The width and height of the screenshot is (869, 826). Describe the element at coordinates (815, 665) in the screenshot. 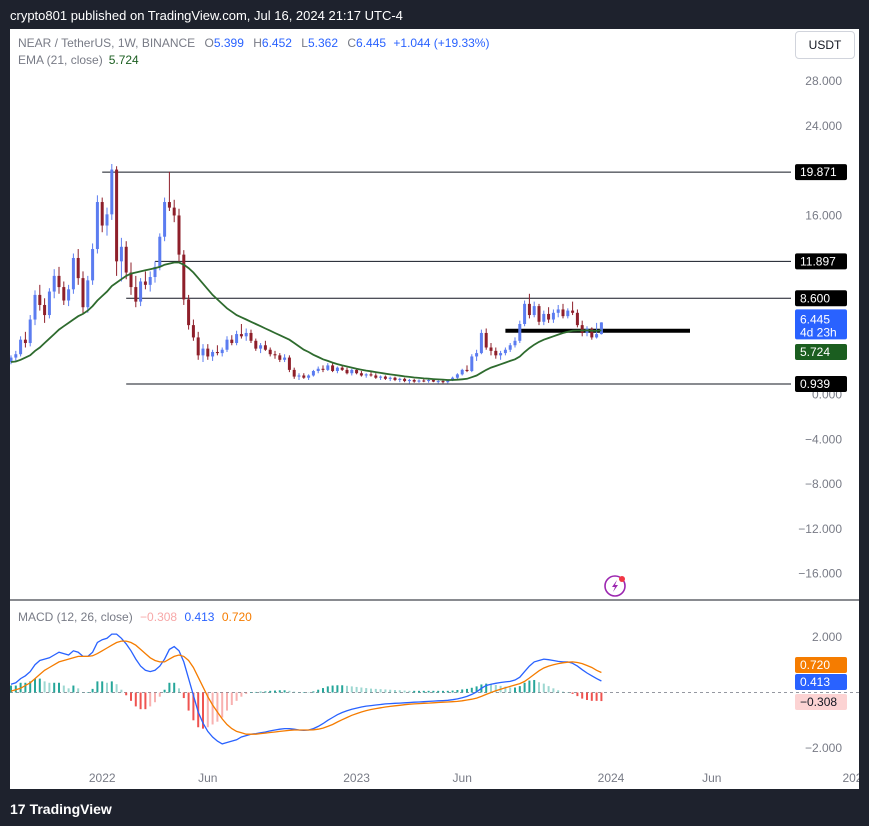

I see `signal-price-label: 0.720` at that location.